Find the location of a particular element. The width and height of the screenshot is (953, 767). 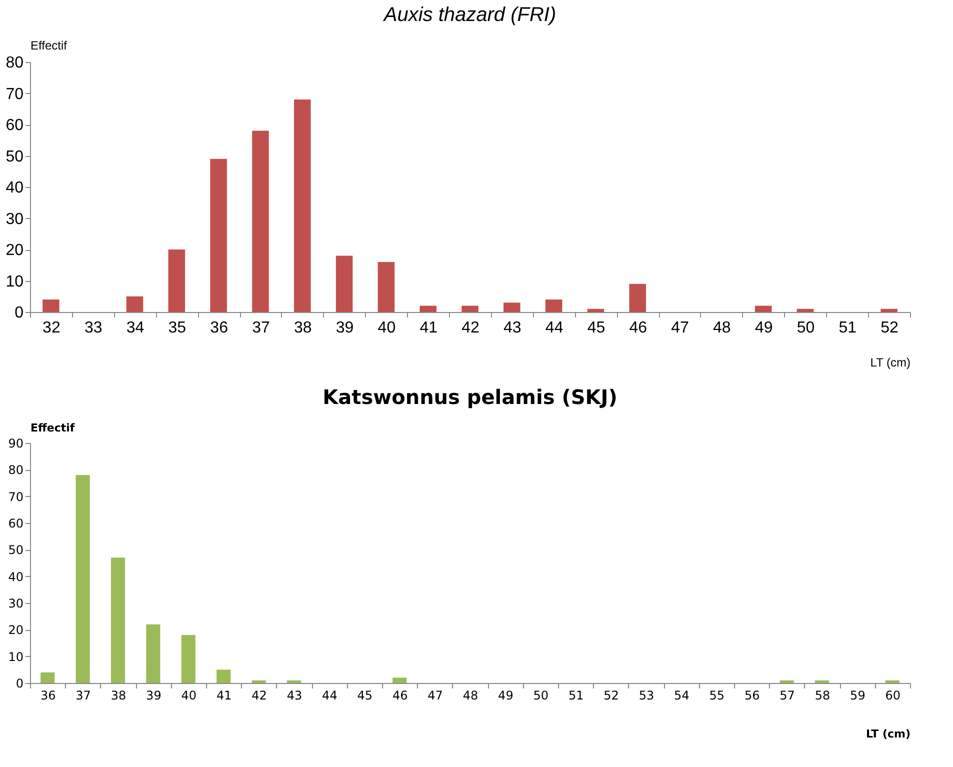

chart-title: Katswonnus pelamis (SKJ) is located at coordinates (470, 397).